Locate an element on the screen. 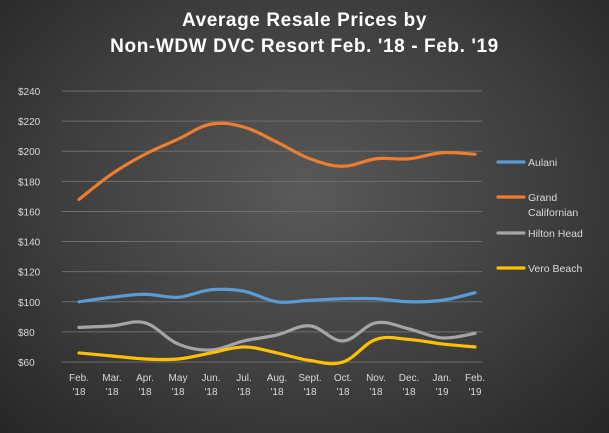 The height and width of the screenshot is (433, 609). y-tick-label: $100 is located at coordinates (29, 303).